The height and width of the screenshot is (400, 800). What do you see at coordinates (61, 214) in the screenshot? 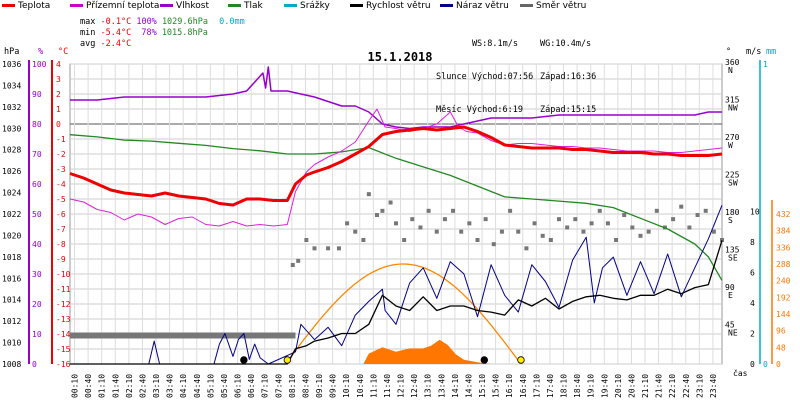
I see `temp-tick: -6` at bounding box center [61, 214].